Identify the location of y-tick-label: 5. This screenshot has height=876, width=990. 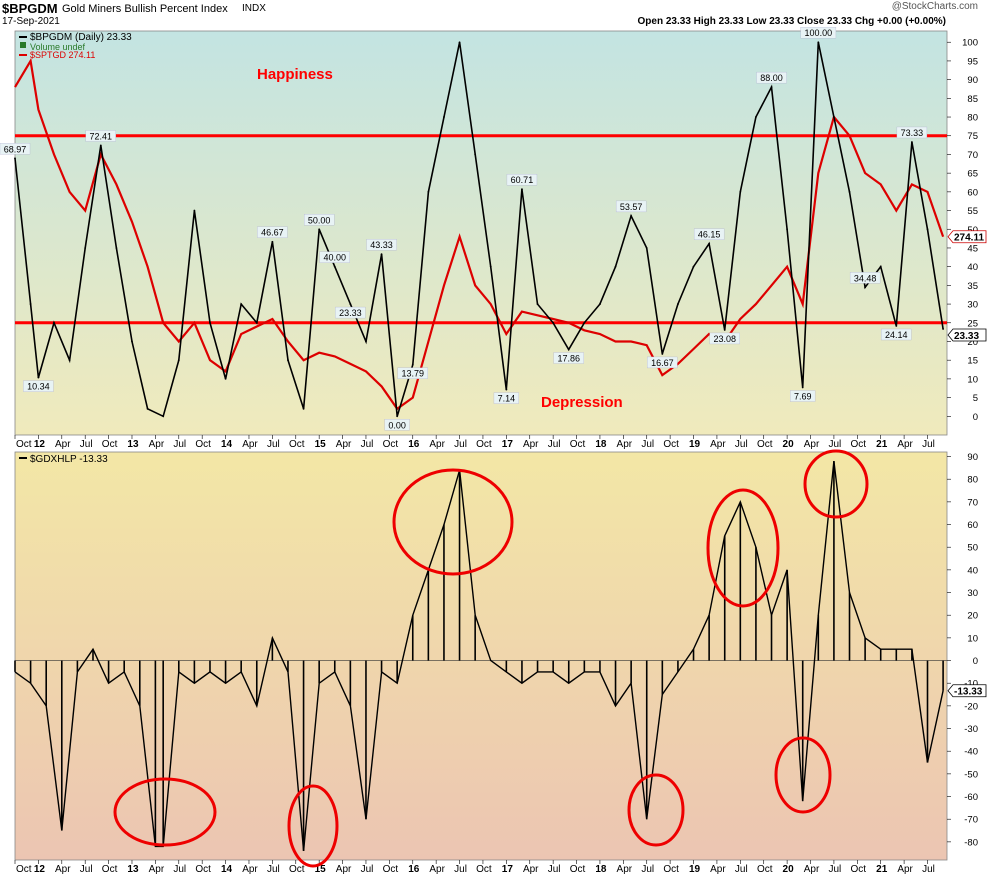
(975, 398).